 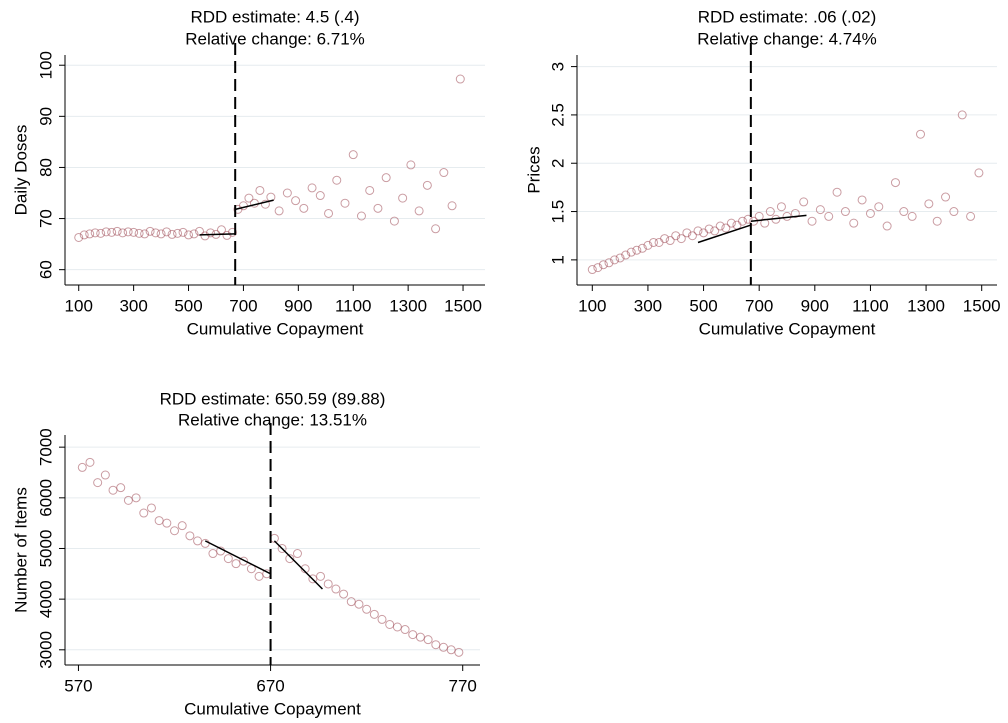 What do you see at coordinates (533, 169) in the screenshot?
I see `y-axis-label: Prices` at bounding box center [533, 169].